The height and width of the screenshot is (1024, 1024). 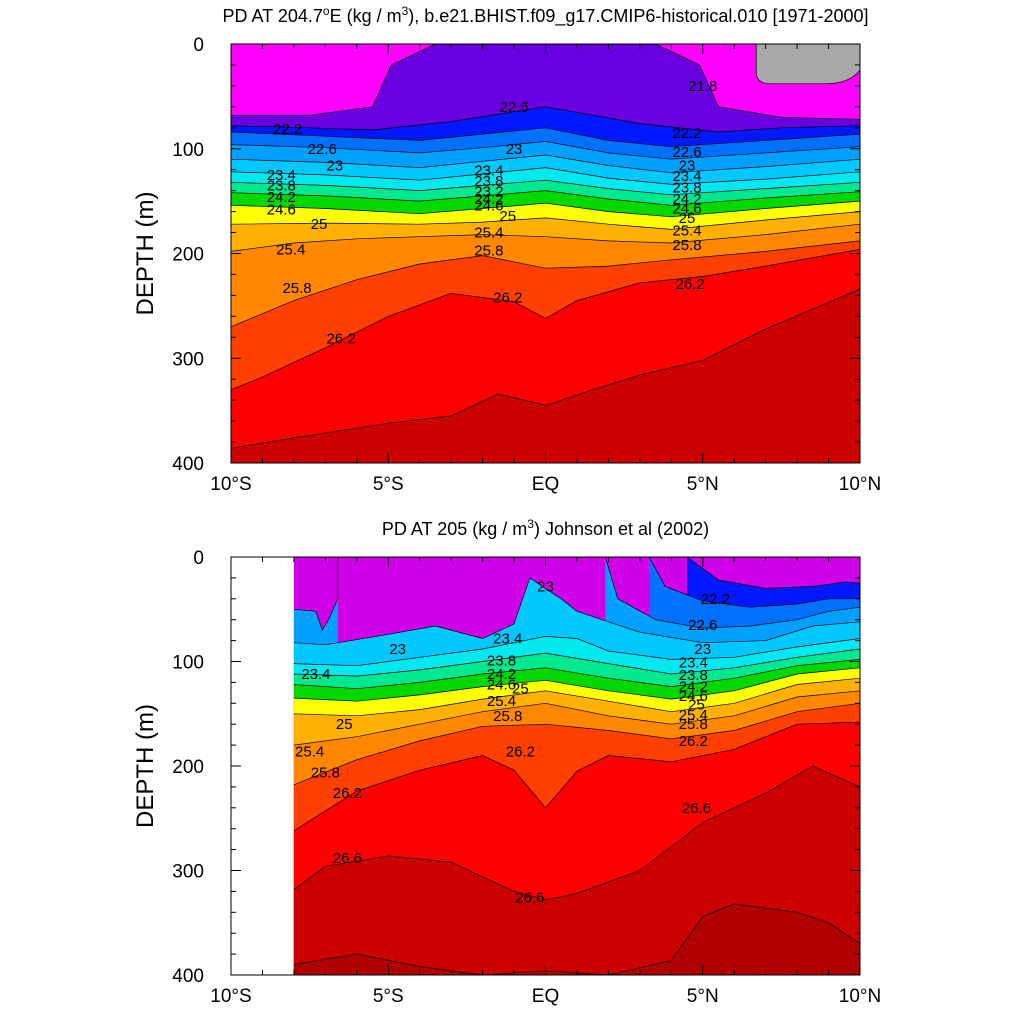 I want to click on isopycnal-25.8, so click(x=576, y=744).